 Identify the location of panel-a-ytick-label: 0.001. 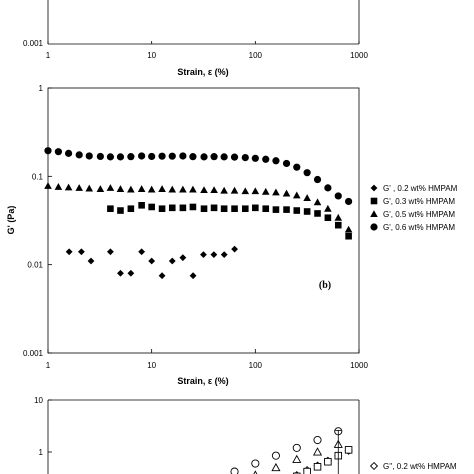
(33, 43).